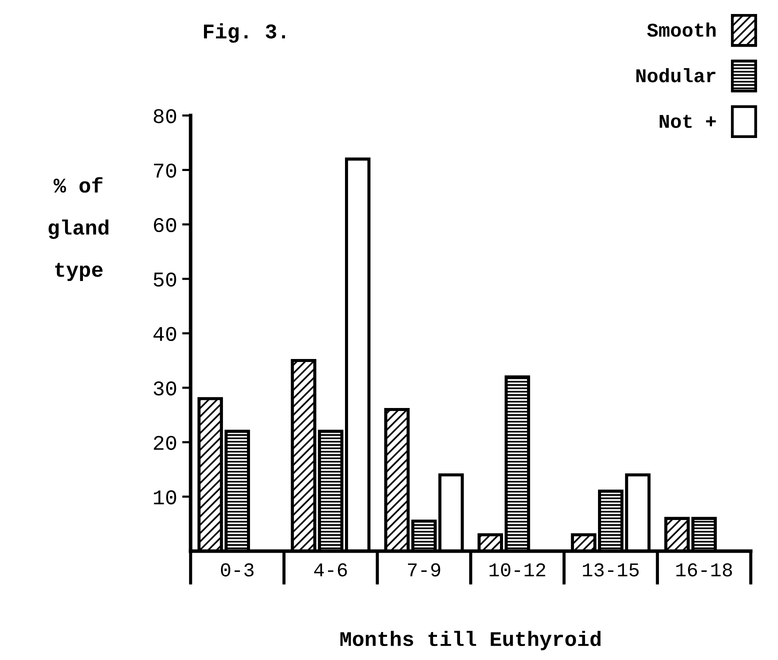 This screenshot has height=660, width=778. Describe the element at coordinates (470, 640) in the screenshot. I see `x-axis-title: Months till Euthyroid` at that location.